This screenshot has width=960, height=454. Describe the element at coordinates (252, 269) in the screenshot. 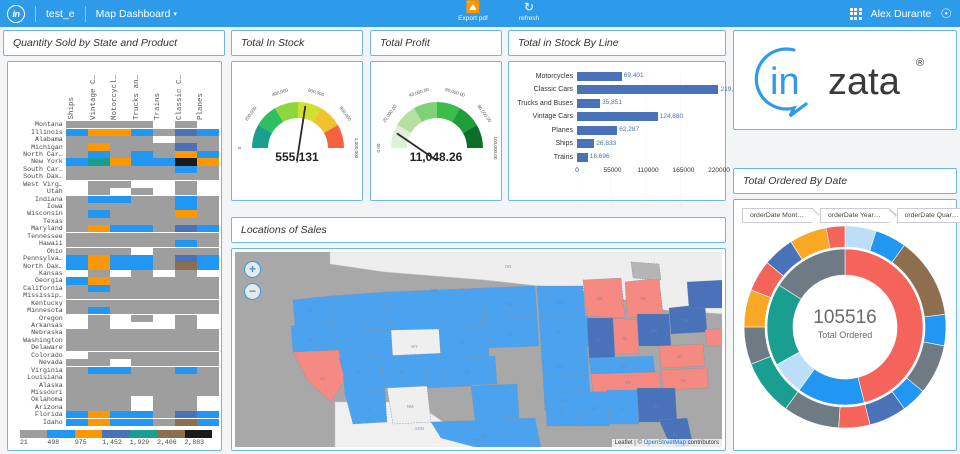

I see `zoom-in-button: +` at that location.